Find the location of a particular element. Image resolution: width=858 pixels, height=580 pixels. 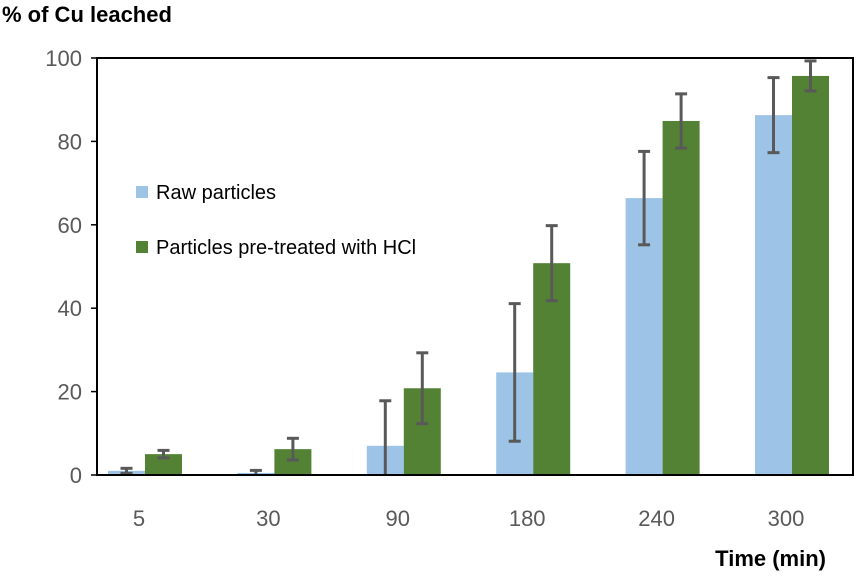

y-tick-label: 100 is located at coordinates (63, 58).